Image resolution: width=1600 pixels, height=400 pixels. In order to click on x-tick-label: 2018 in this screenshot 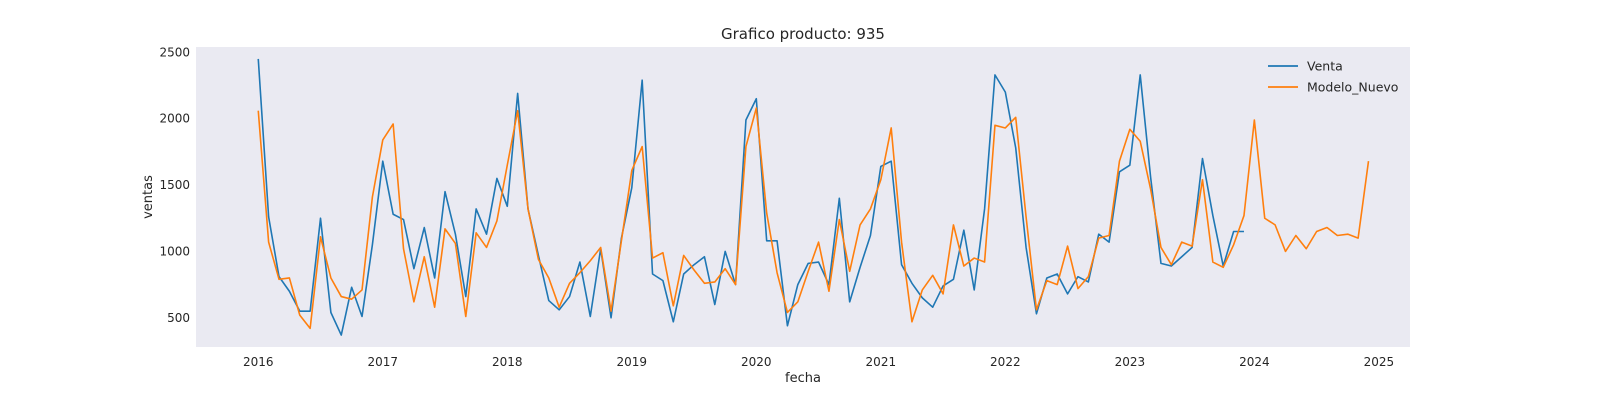, I will do `click(507, 362)`.